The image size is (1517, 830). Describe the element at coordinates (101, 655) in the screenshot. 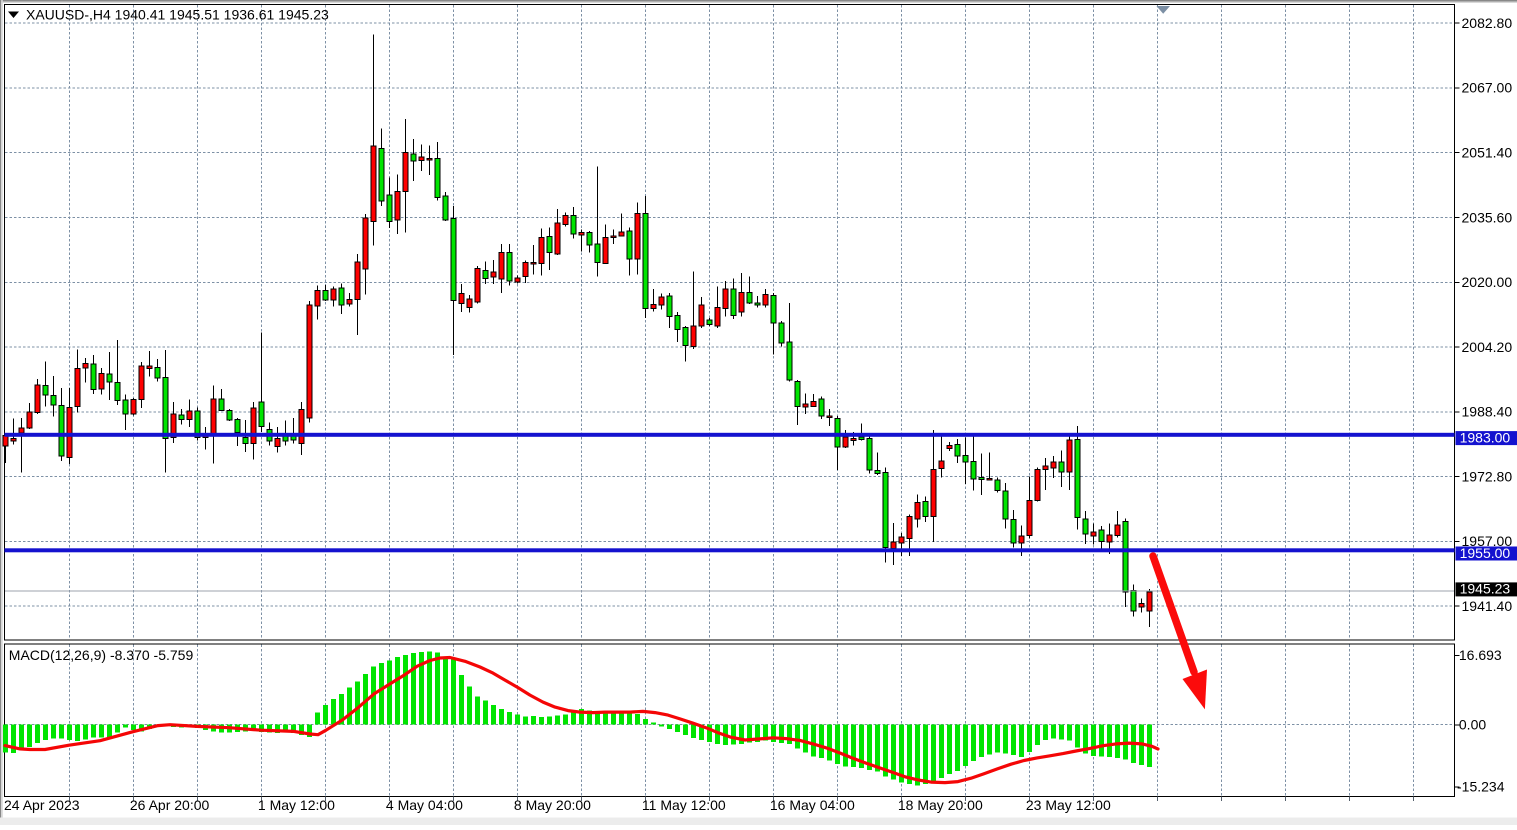

I see `svg-text: MACD(12,26,9) -8.370 -5.759` at that location.